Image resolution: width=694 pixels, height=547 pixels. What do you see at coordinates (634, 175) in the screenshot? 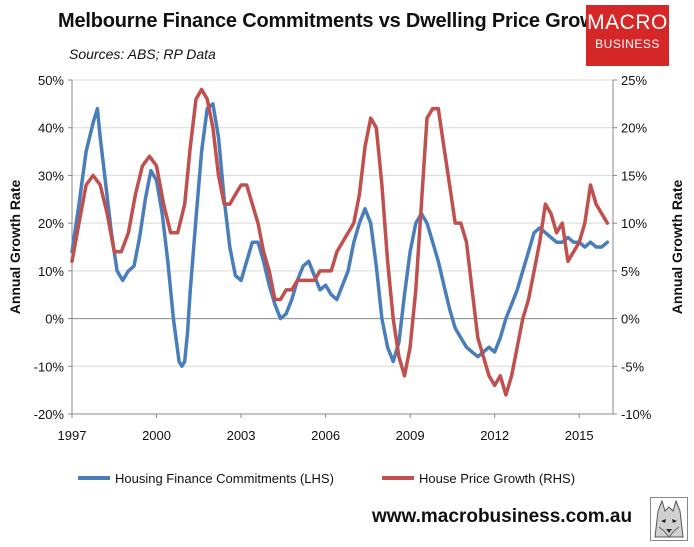
I see `right-tick-label: 15%` at bounding box center [634, 175].